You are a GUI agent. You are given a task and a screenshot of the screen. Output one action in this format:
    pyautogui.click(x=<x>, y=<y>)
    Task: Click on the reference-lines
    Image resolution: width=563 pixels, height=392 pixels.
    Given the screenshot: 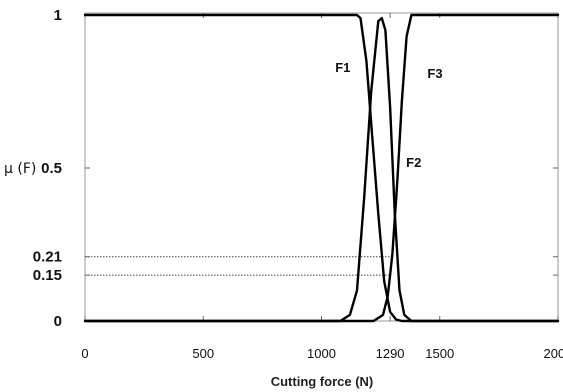 What is the action you would take?
    pyautogui.click(x=238, y=266)
    